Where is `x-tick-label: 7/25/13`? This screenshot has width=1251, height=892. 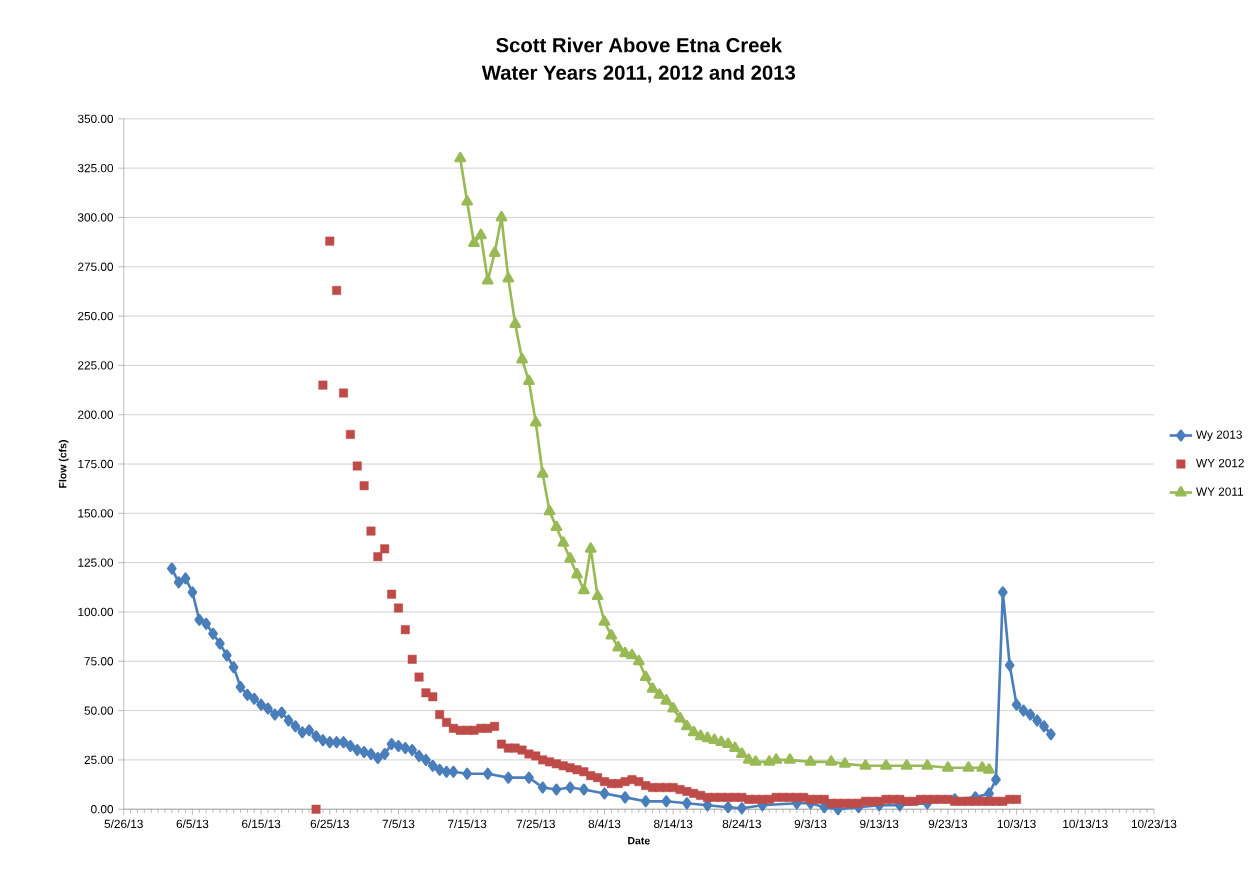
x-tick-label: 7/25/13 is located at coordinates (535, 824).